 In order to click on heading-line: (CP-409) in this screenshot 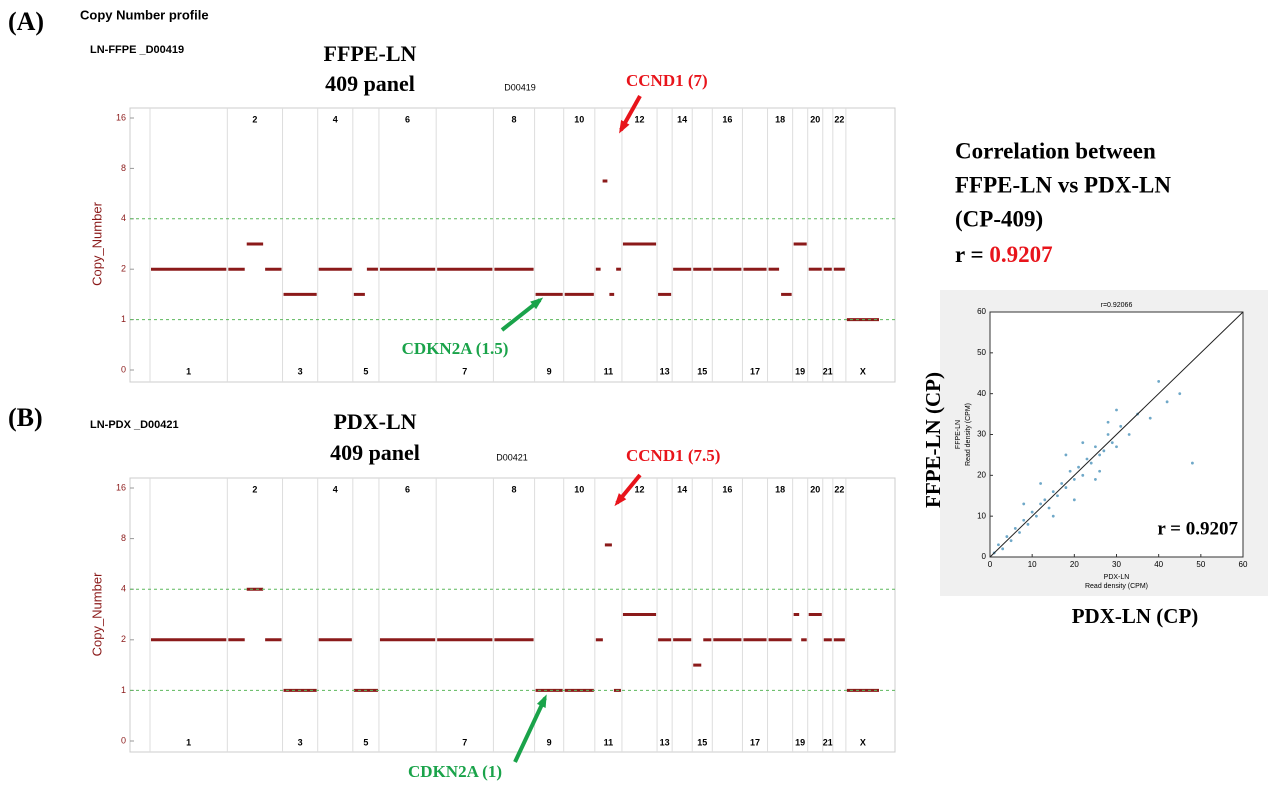, I will do `click(999, 218)`.